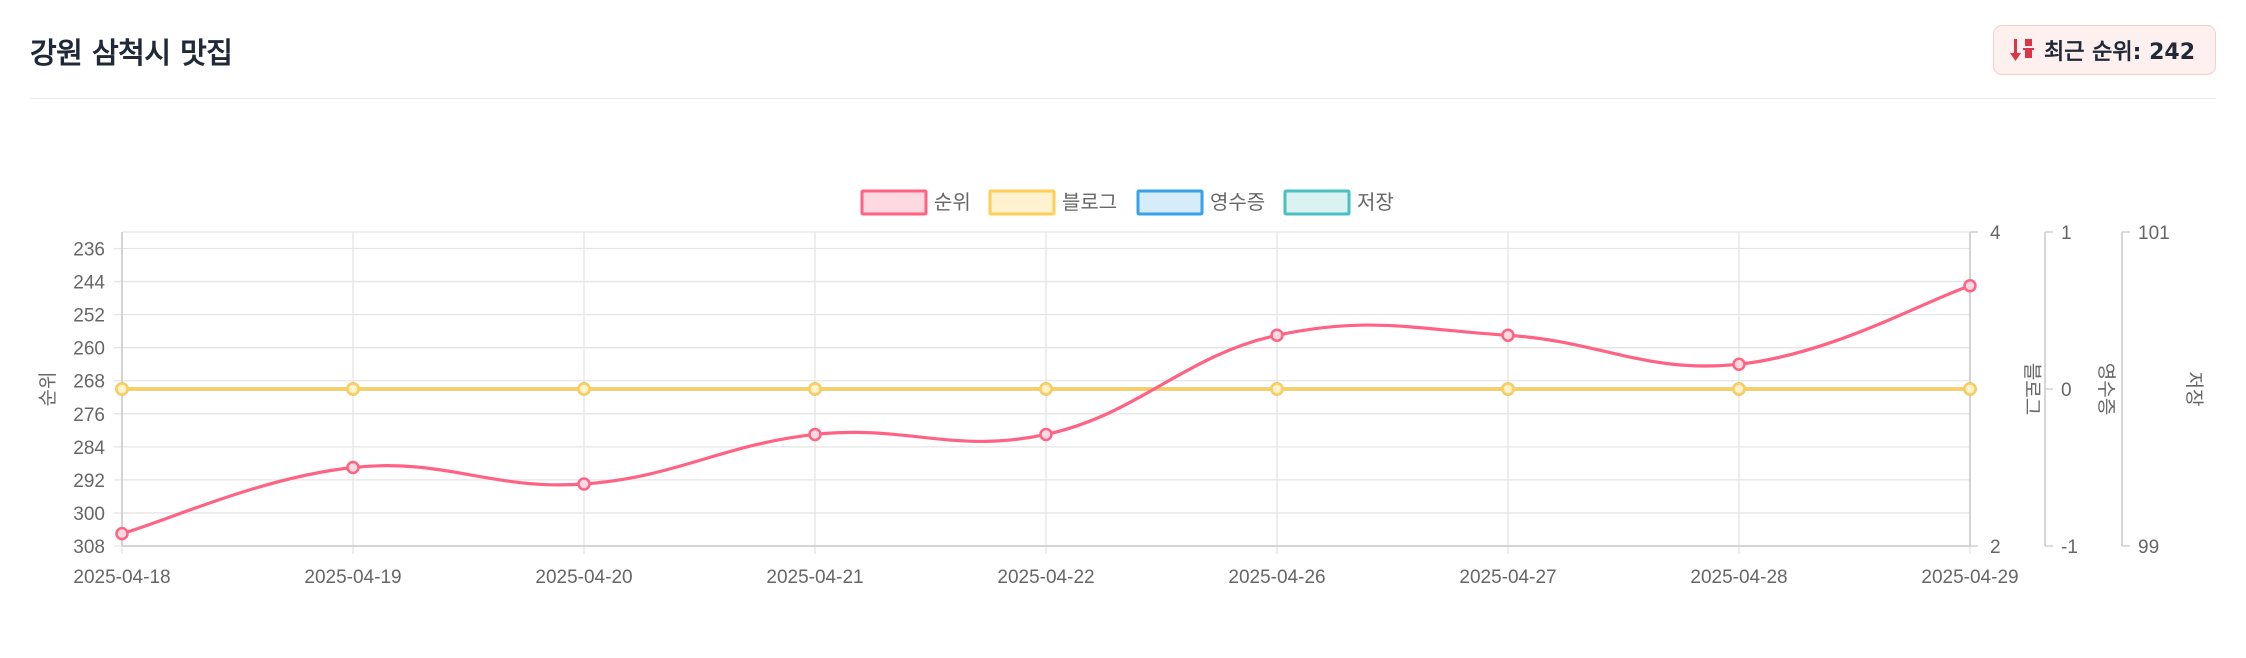 This screenshot has height=658, width=2246. What do you see at coordinates (89, 448) in the screenshot?
I see `y-tick-label: 284` at bounding box center [89, 448].